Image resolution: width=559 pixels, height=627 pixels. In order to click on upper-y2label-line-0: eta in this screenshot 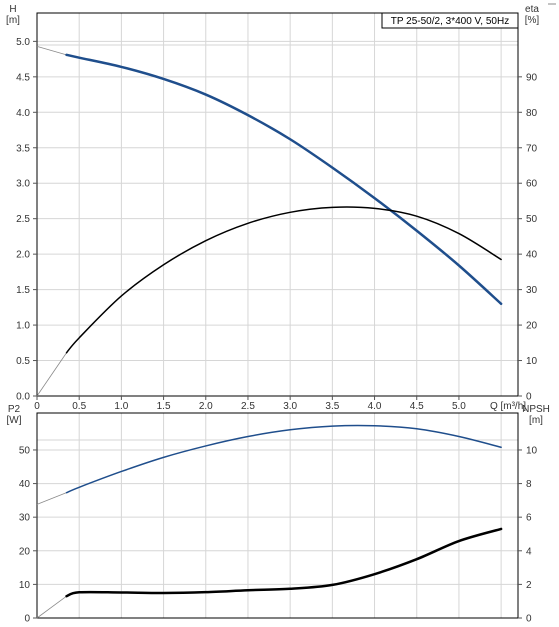, I will do `click(532, 9)`.